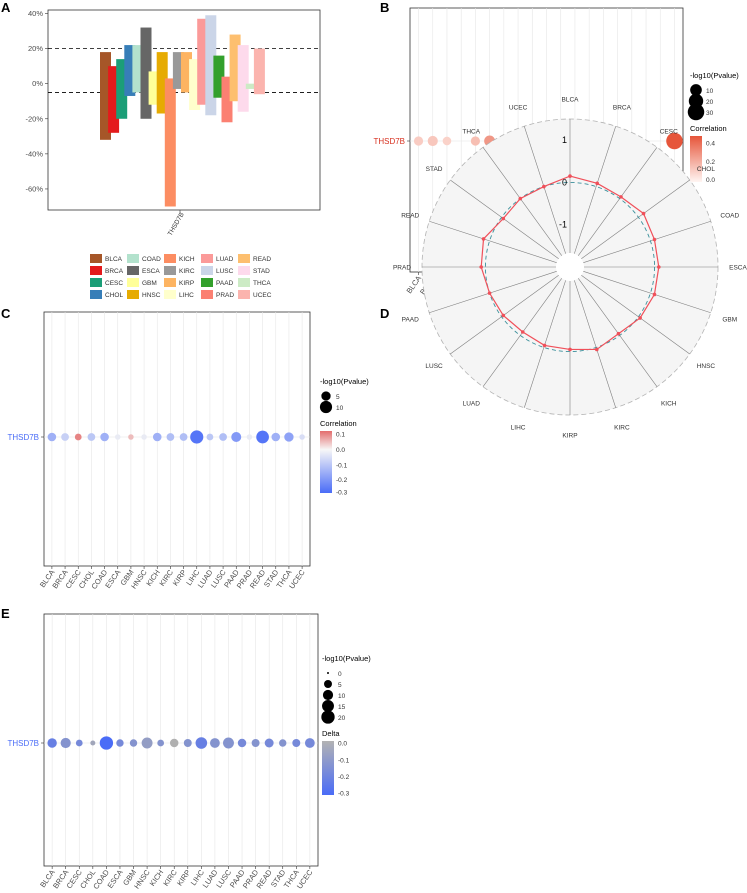 The width and height of the screenshot is (747, 893). Describe the element at coordinates (259, 71) in the screenshot. I see `bar-ucec` at that location.